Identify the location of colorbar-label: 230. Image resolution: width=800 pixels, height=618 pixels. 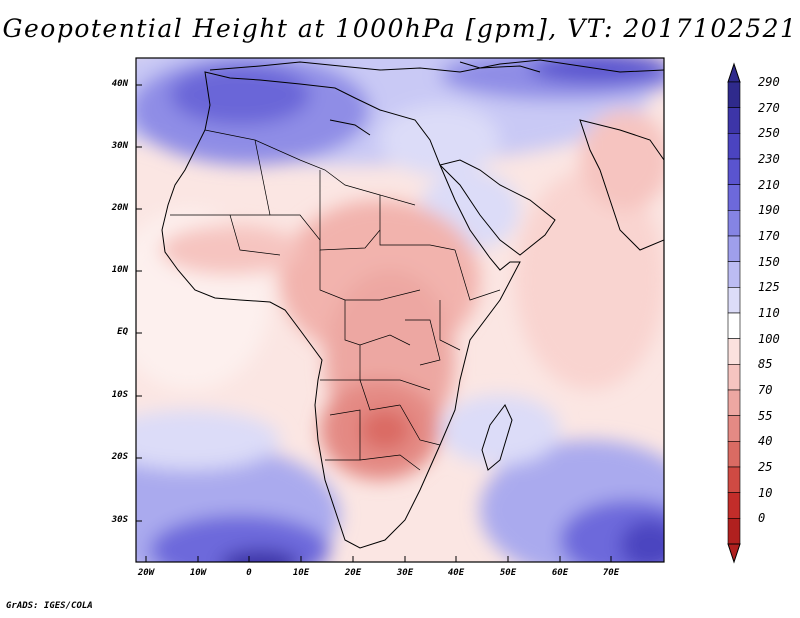
(769, 159).